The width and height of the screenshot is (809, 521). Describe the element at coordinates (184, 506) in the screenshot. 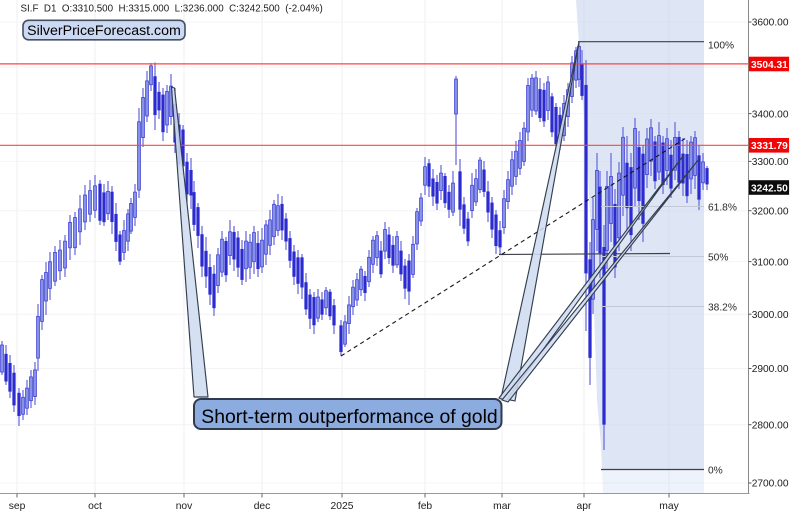

I see `svg-text: nov` at that location.